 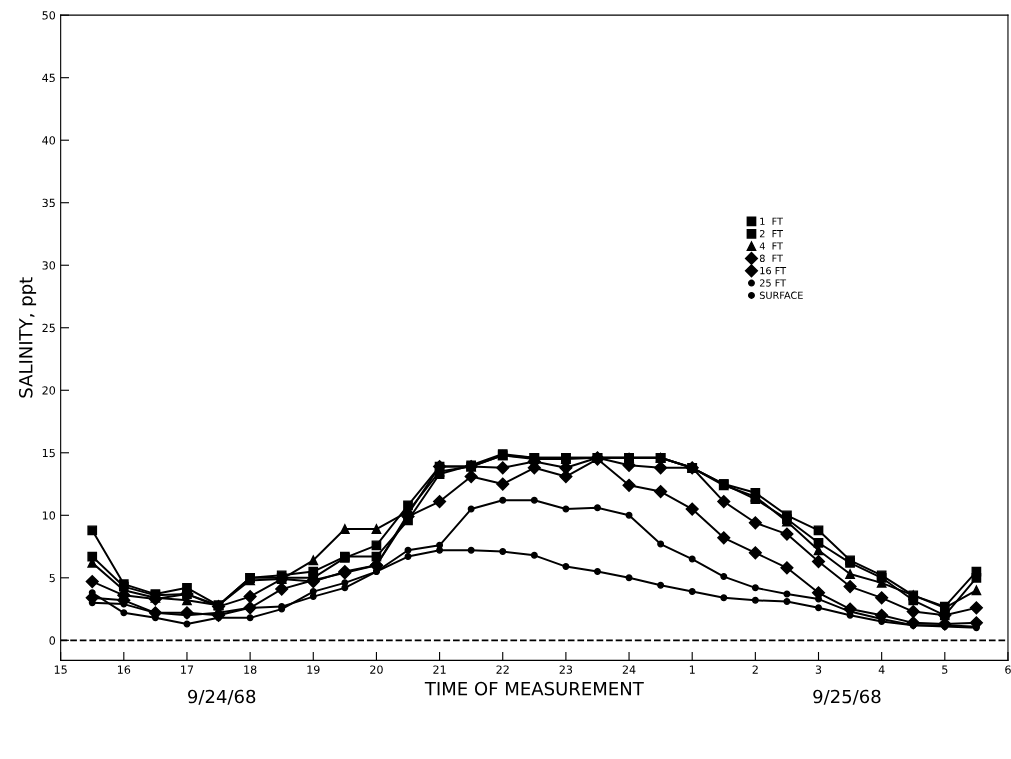 What do you see at coordinates (439, 669) in the screenshot?
I see `x-tick-label: 21` at bounding box center [439, 669].